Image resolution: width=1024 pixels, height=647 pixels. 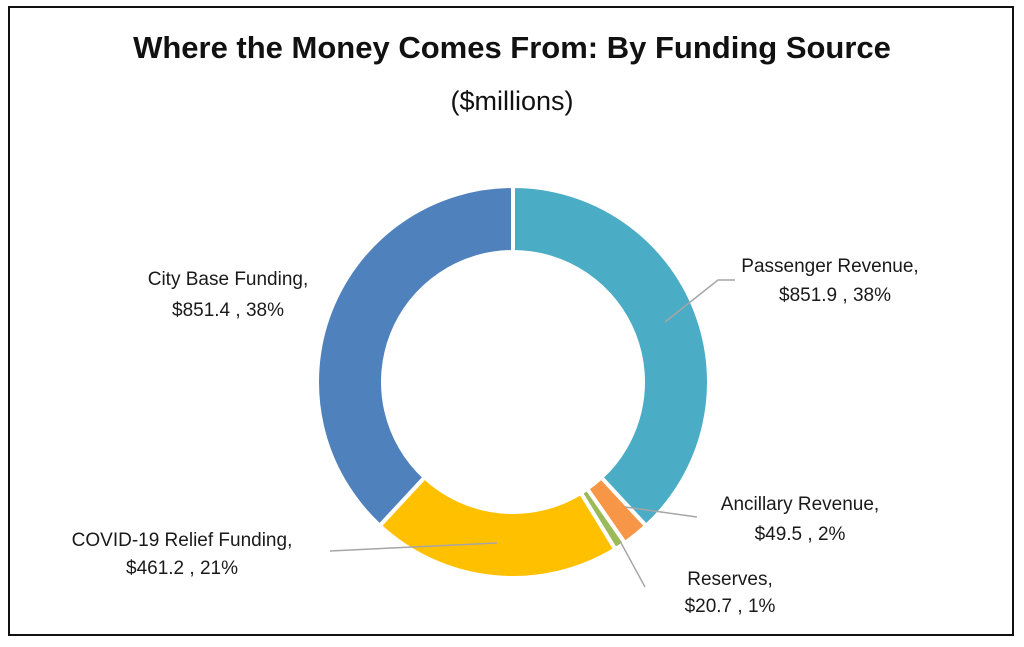 What do you see at coordinates (829, 266) in the screenshot?
I see `data-label-passenger-revenue-name: Passenger Revenue,` at bounding box center [829, 266].